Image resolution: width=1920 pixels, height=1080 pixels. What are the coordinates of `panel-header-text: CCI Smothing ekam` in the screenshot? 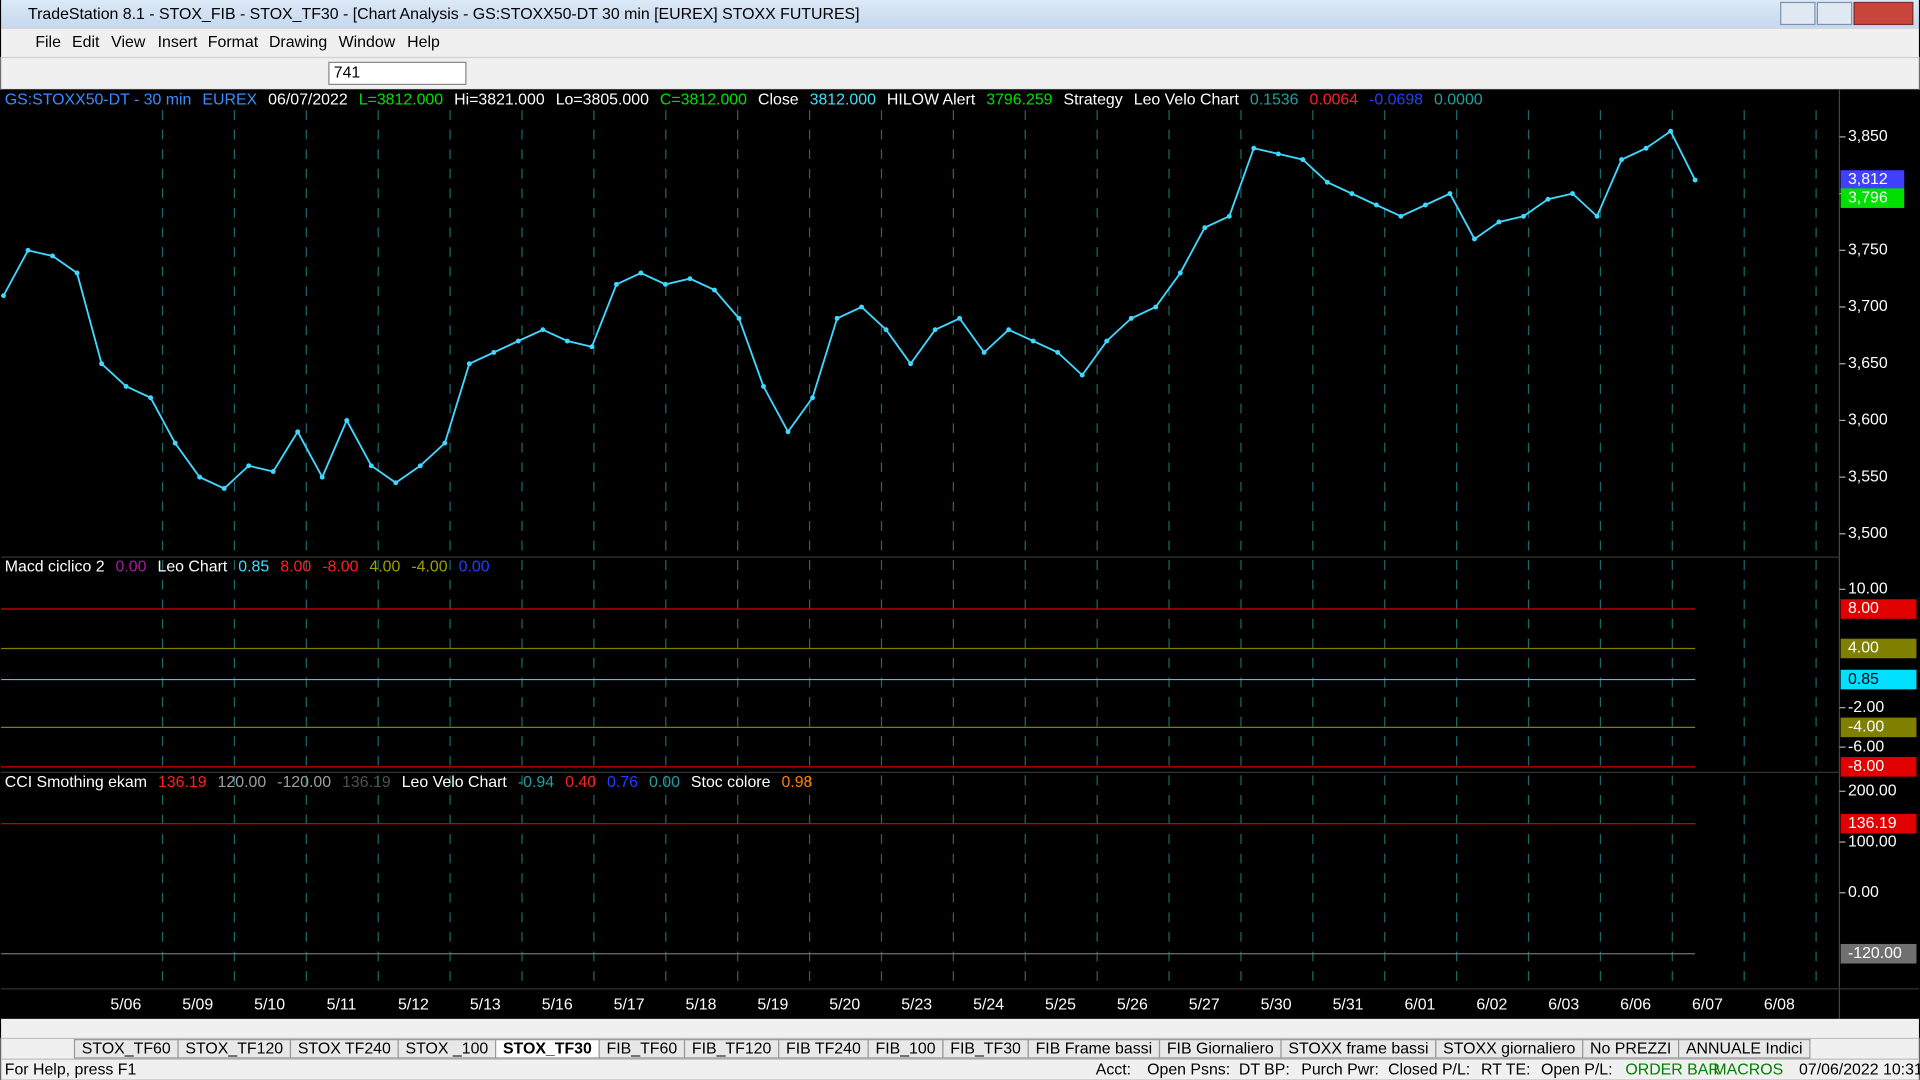 It's located at (76, 782).